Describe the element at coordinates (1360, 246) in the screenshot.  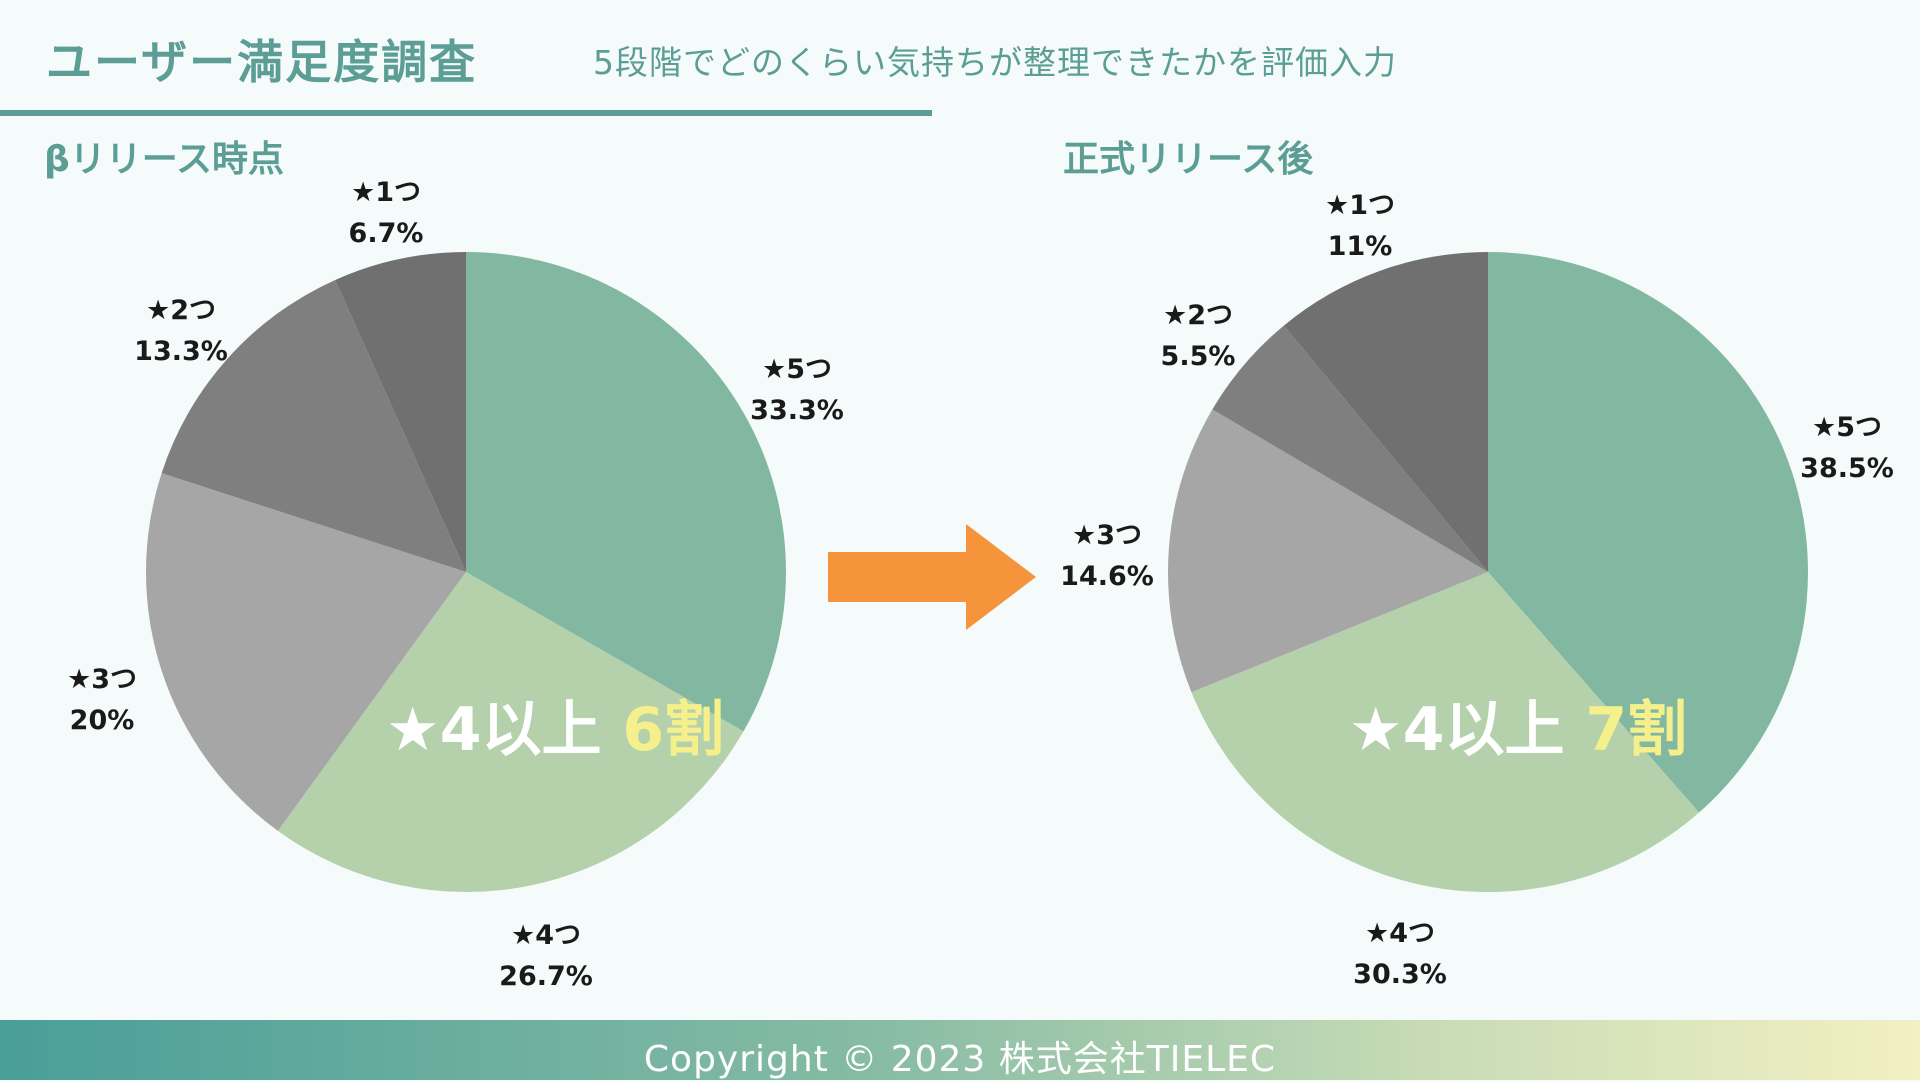
I see `slice-value-star1: 11%` at that location.